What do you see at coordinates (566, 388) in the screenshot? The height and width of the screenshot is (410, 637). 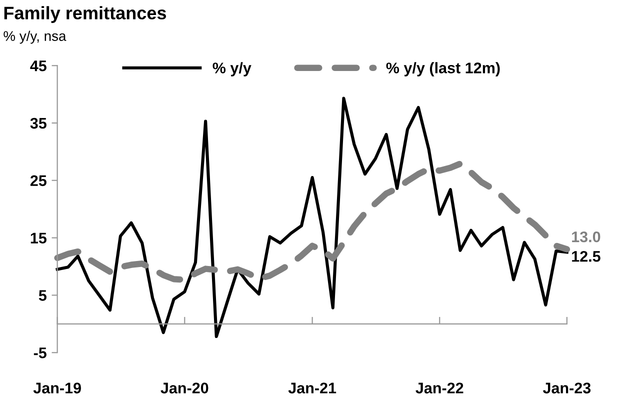 I see `x-tick-label: Jan-23` at bounding box center [566, 388].